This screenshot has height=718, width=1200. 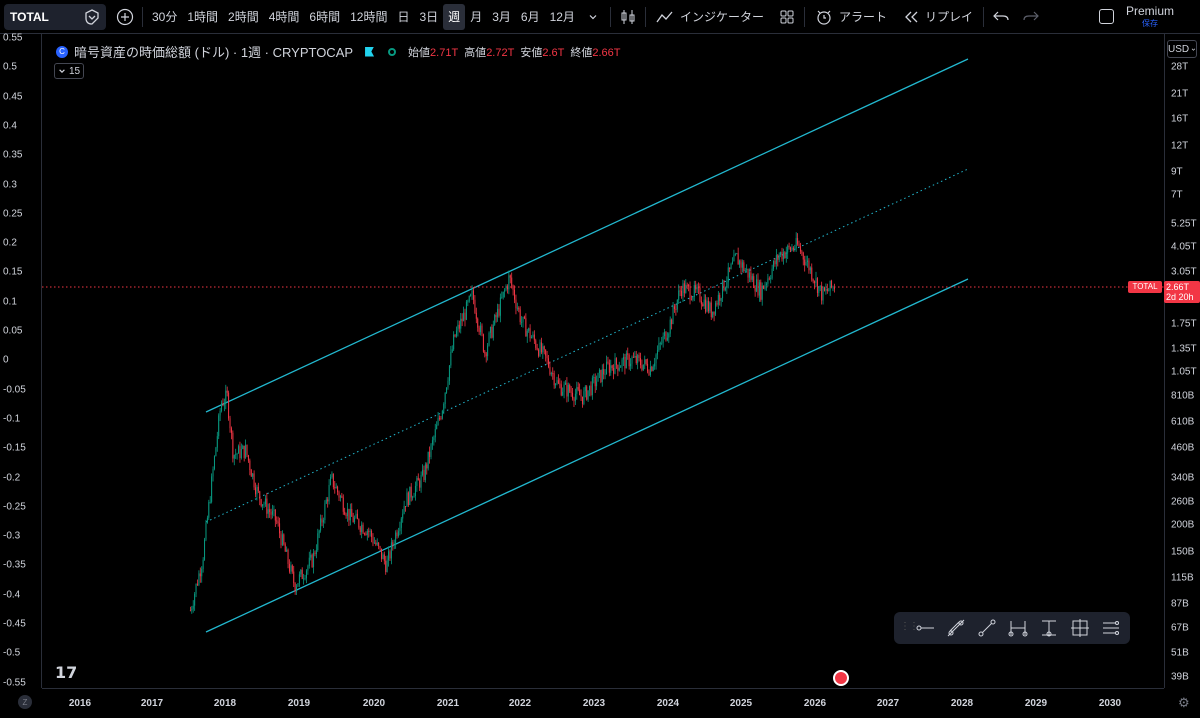 What do you see at coordinates (243, 17) in the screenshot?
I see `interval-2: 2時間` at bounding box center [243, 17].